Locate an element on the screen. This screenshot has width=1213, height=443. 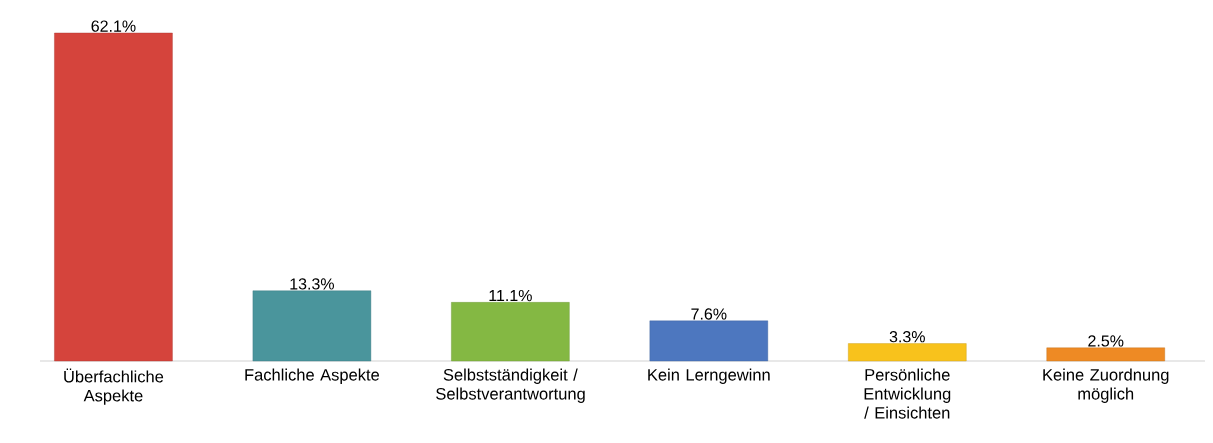
data-label: 3.3% is located at coordinates (907, 337).